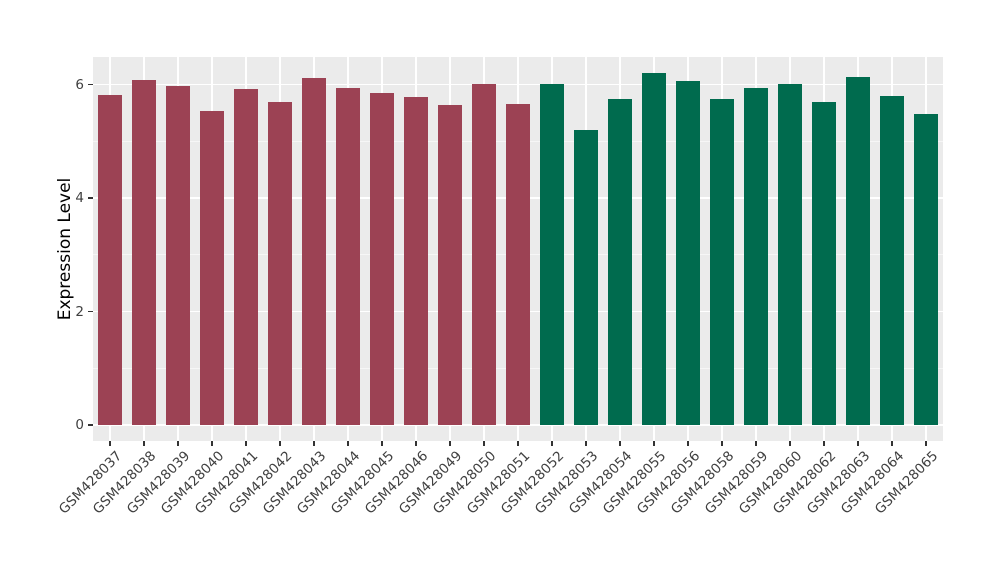 This screenshot has height=580, width=1000. What do you see at coordinates (79, 425) in the screenshot?
I see `y-tick-label: 0` at bounding box center [79, 425].